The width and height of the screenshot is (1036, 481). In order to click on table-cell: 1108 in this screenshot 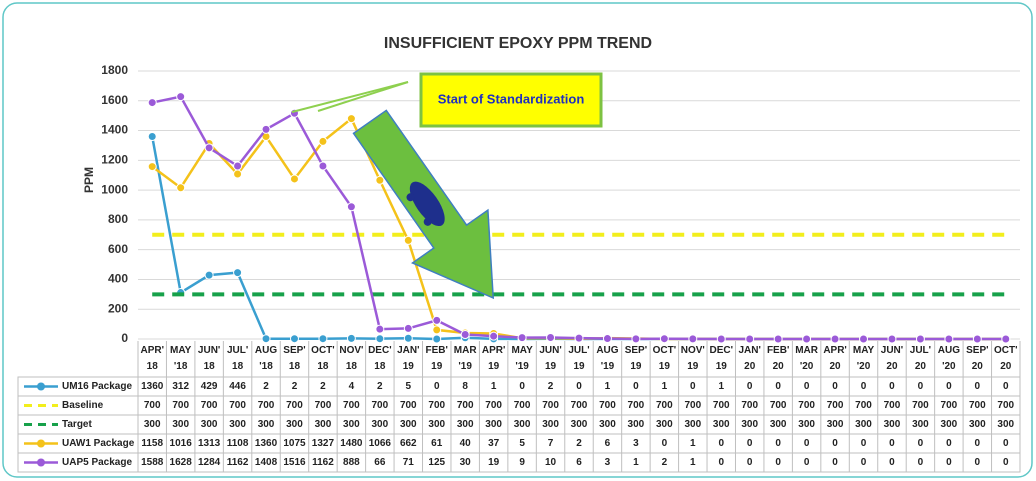, I will do `click(238, 443)`.